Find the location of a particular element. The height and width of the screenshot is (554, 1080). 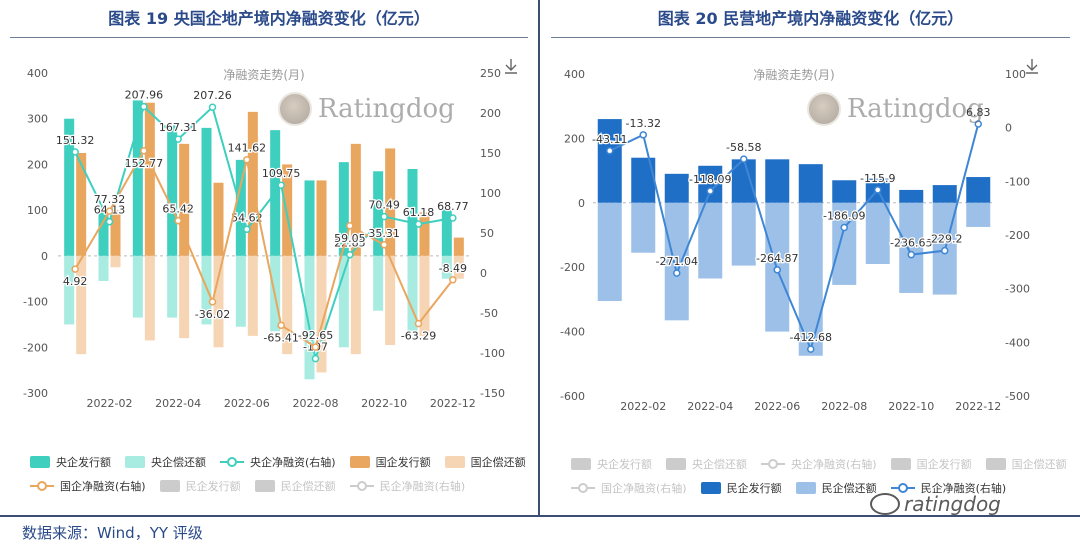

chart-title: 图表 19 央国企地产境内净融资变化（亿元） is located at coordinates (269, 18).